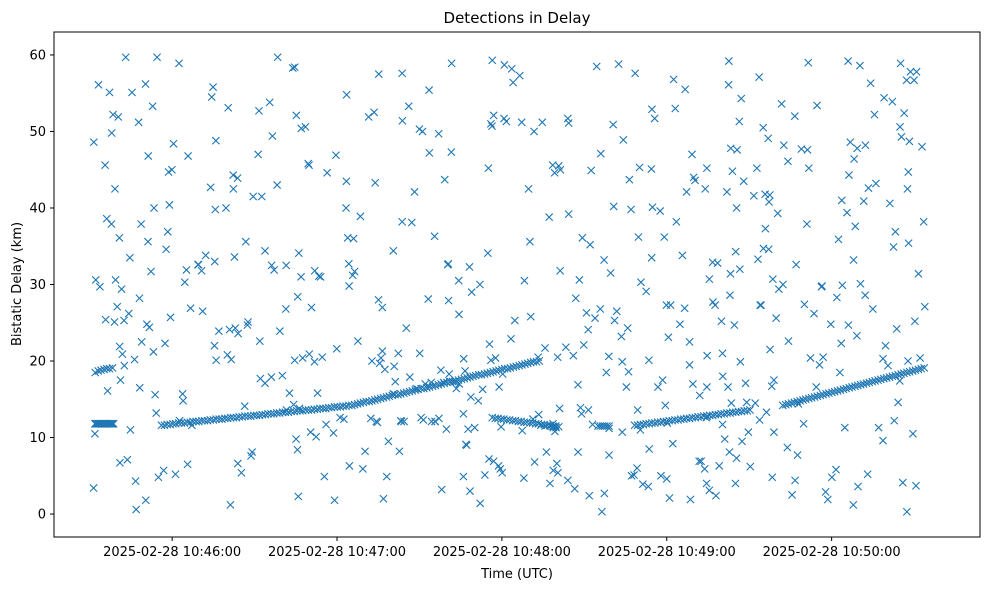 The width and height of the screenshot is (989, 590). What do you see at coordinates (172, 552) in the screenshot?
I see `x-tick-label: 2025-02-28 10:46:00` at bounding box center [172, 552].